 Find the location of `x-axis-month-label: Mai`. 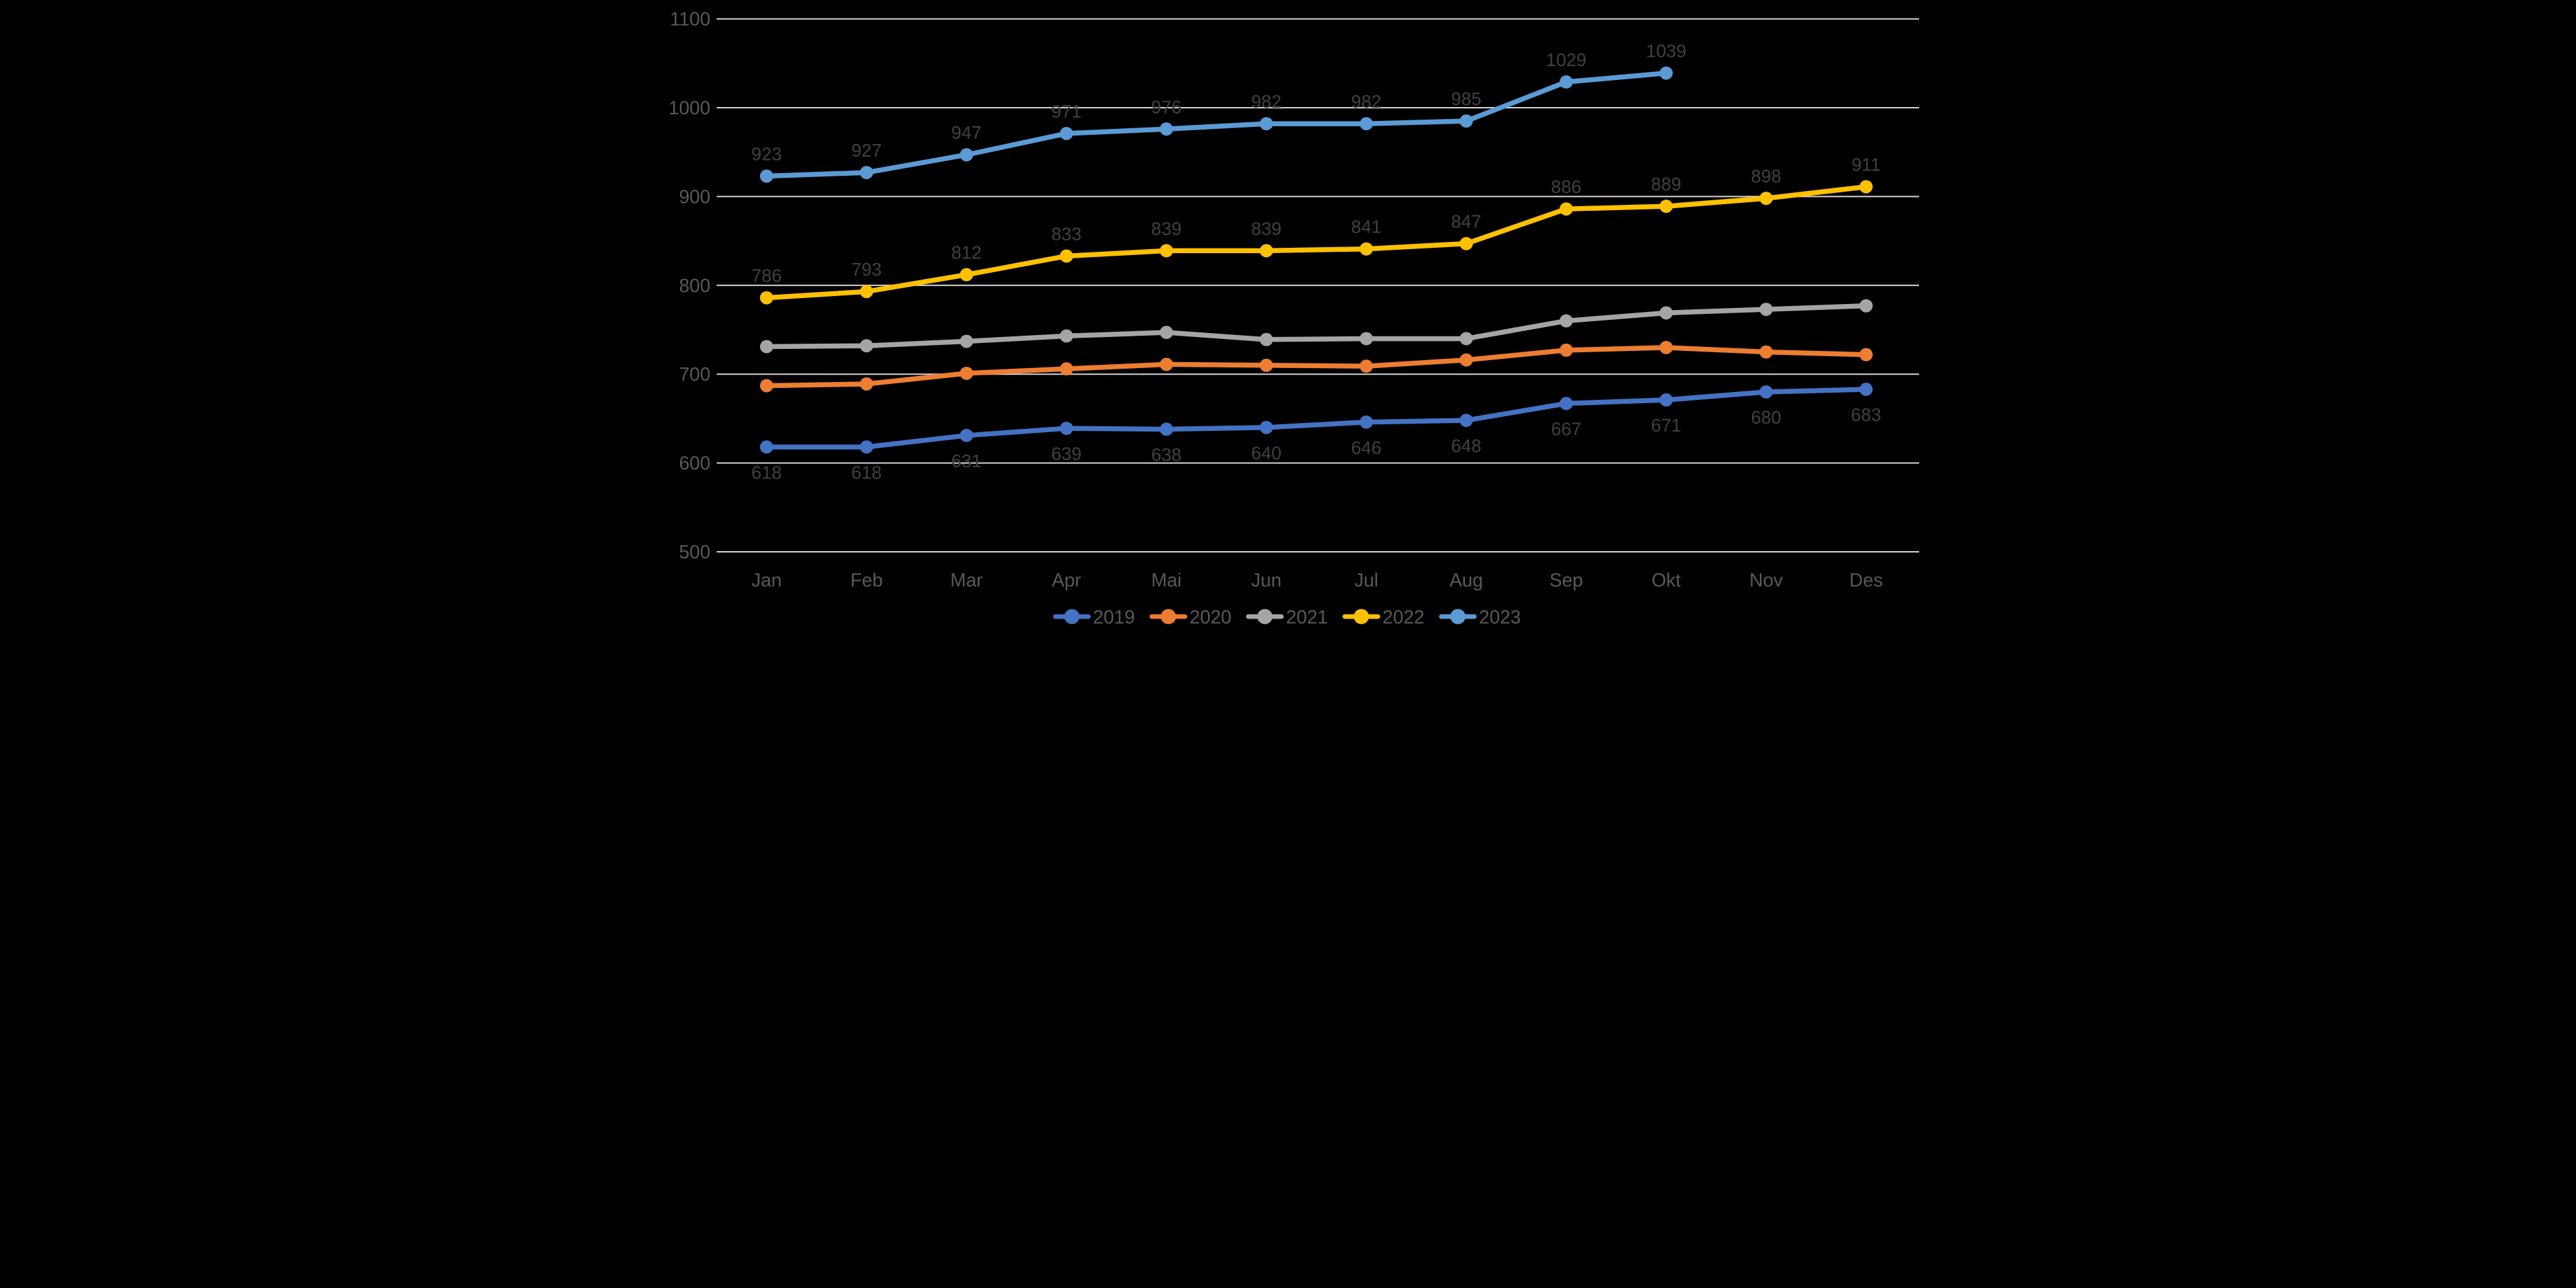

x-axis-month-label: Mai is located at coordinates (1166, 580).